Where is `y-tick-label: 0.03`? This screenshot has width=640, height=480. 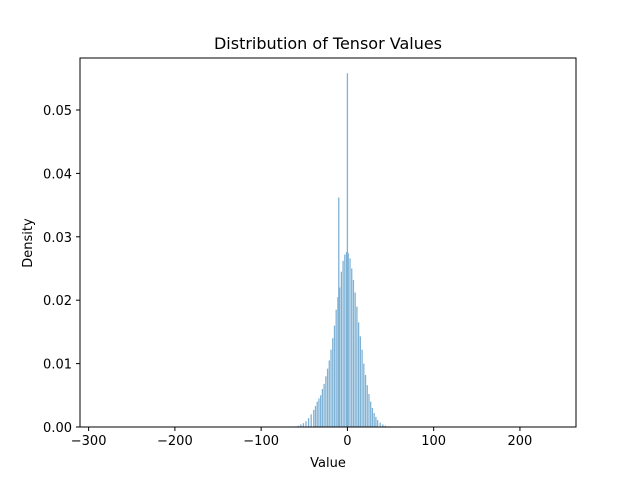
y-tick-label: 0.03 is located at coordinates (57, 238).